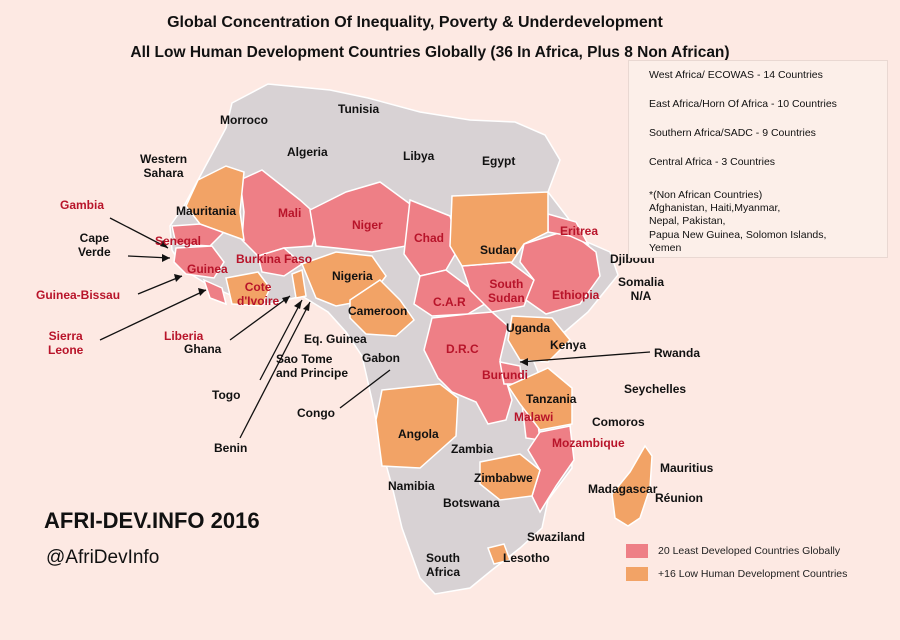  What do you see at coordinates (359, 109) in the screenshot?
I see `label-tunisia: Tunisia` at bounding box center [359, 109].